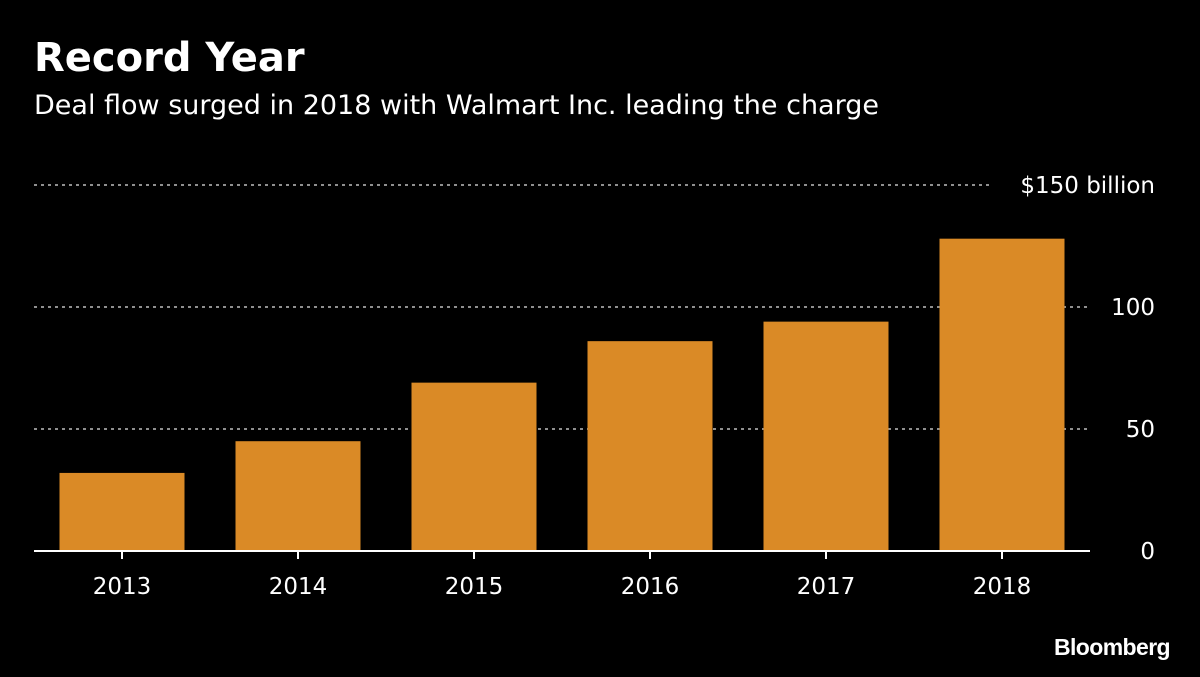  Describe the element at coordinates (1087, 369) in the screenshot. I see `y-axis-tick-labels: 0 50 100 $150 billion` at that location.